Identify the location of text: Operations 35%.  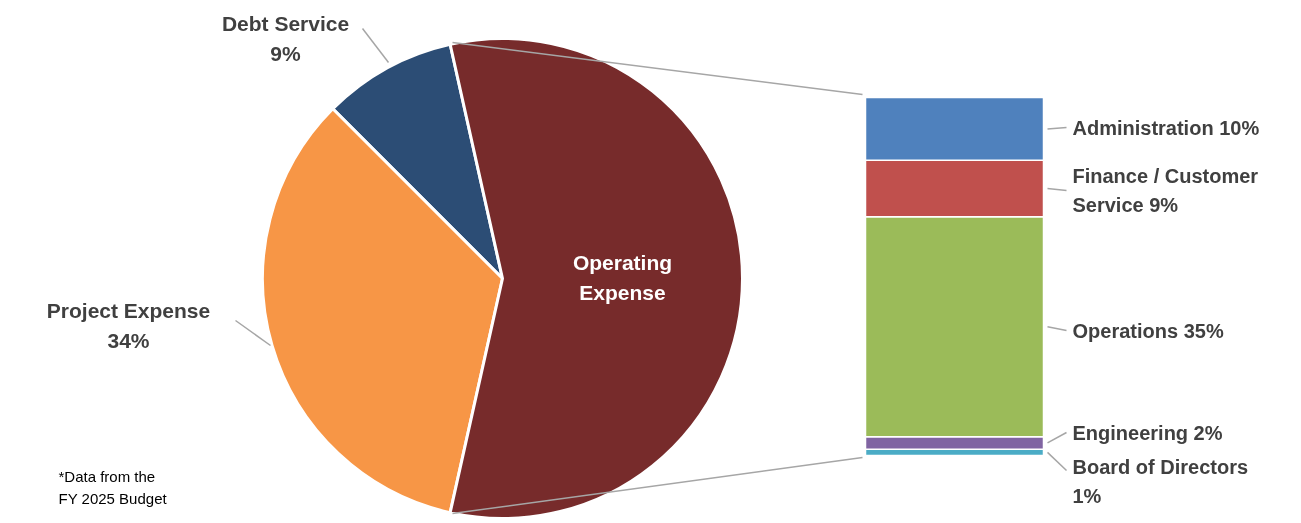
(1148, 330).